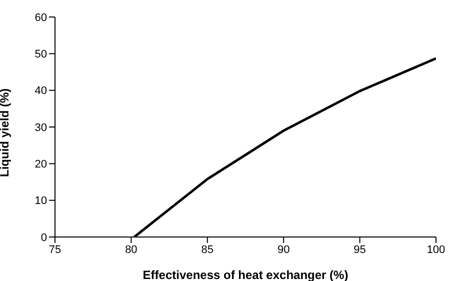  Describe the element at coordinates (436, 250) in the screenshot. I see `x-tick-label: 100` at that location.